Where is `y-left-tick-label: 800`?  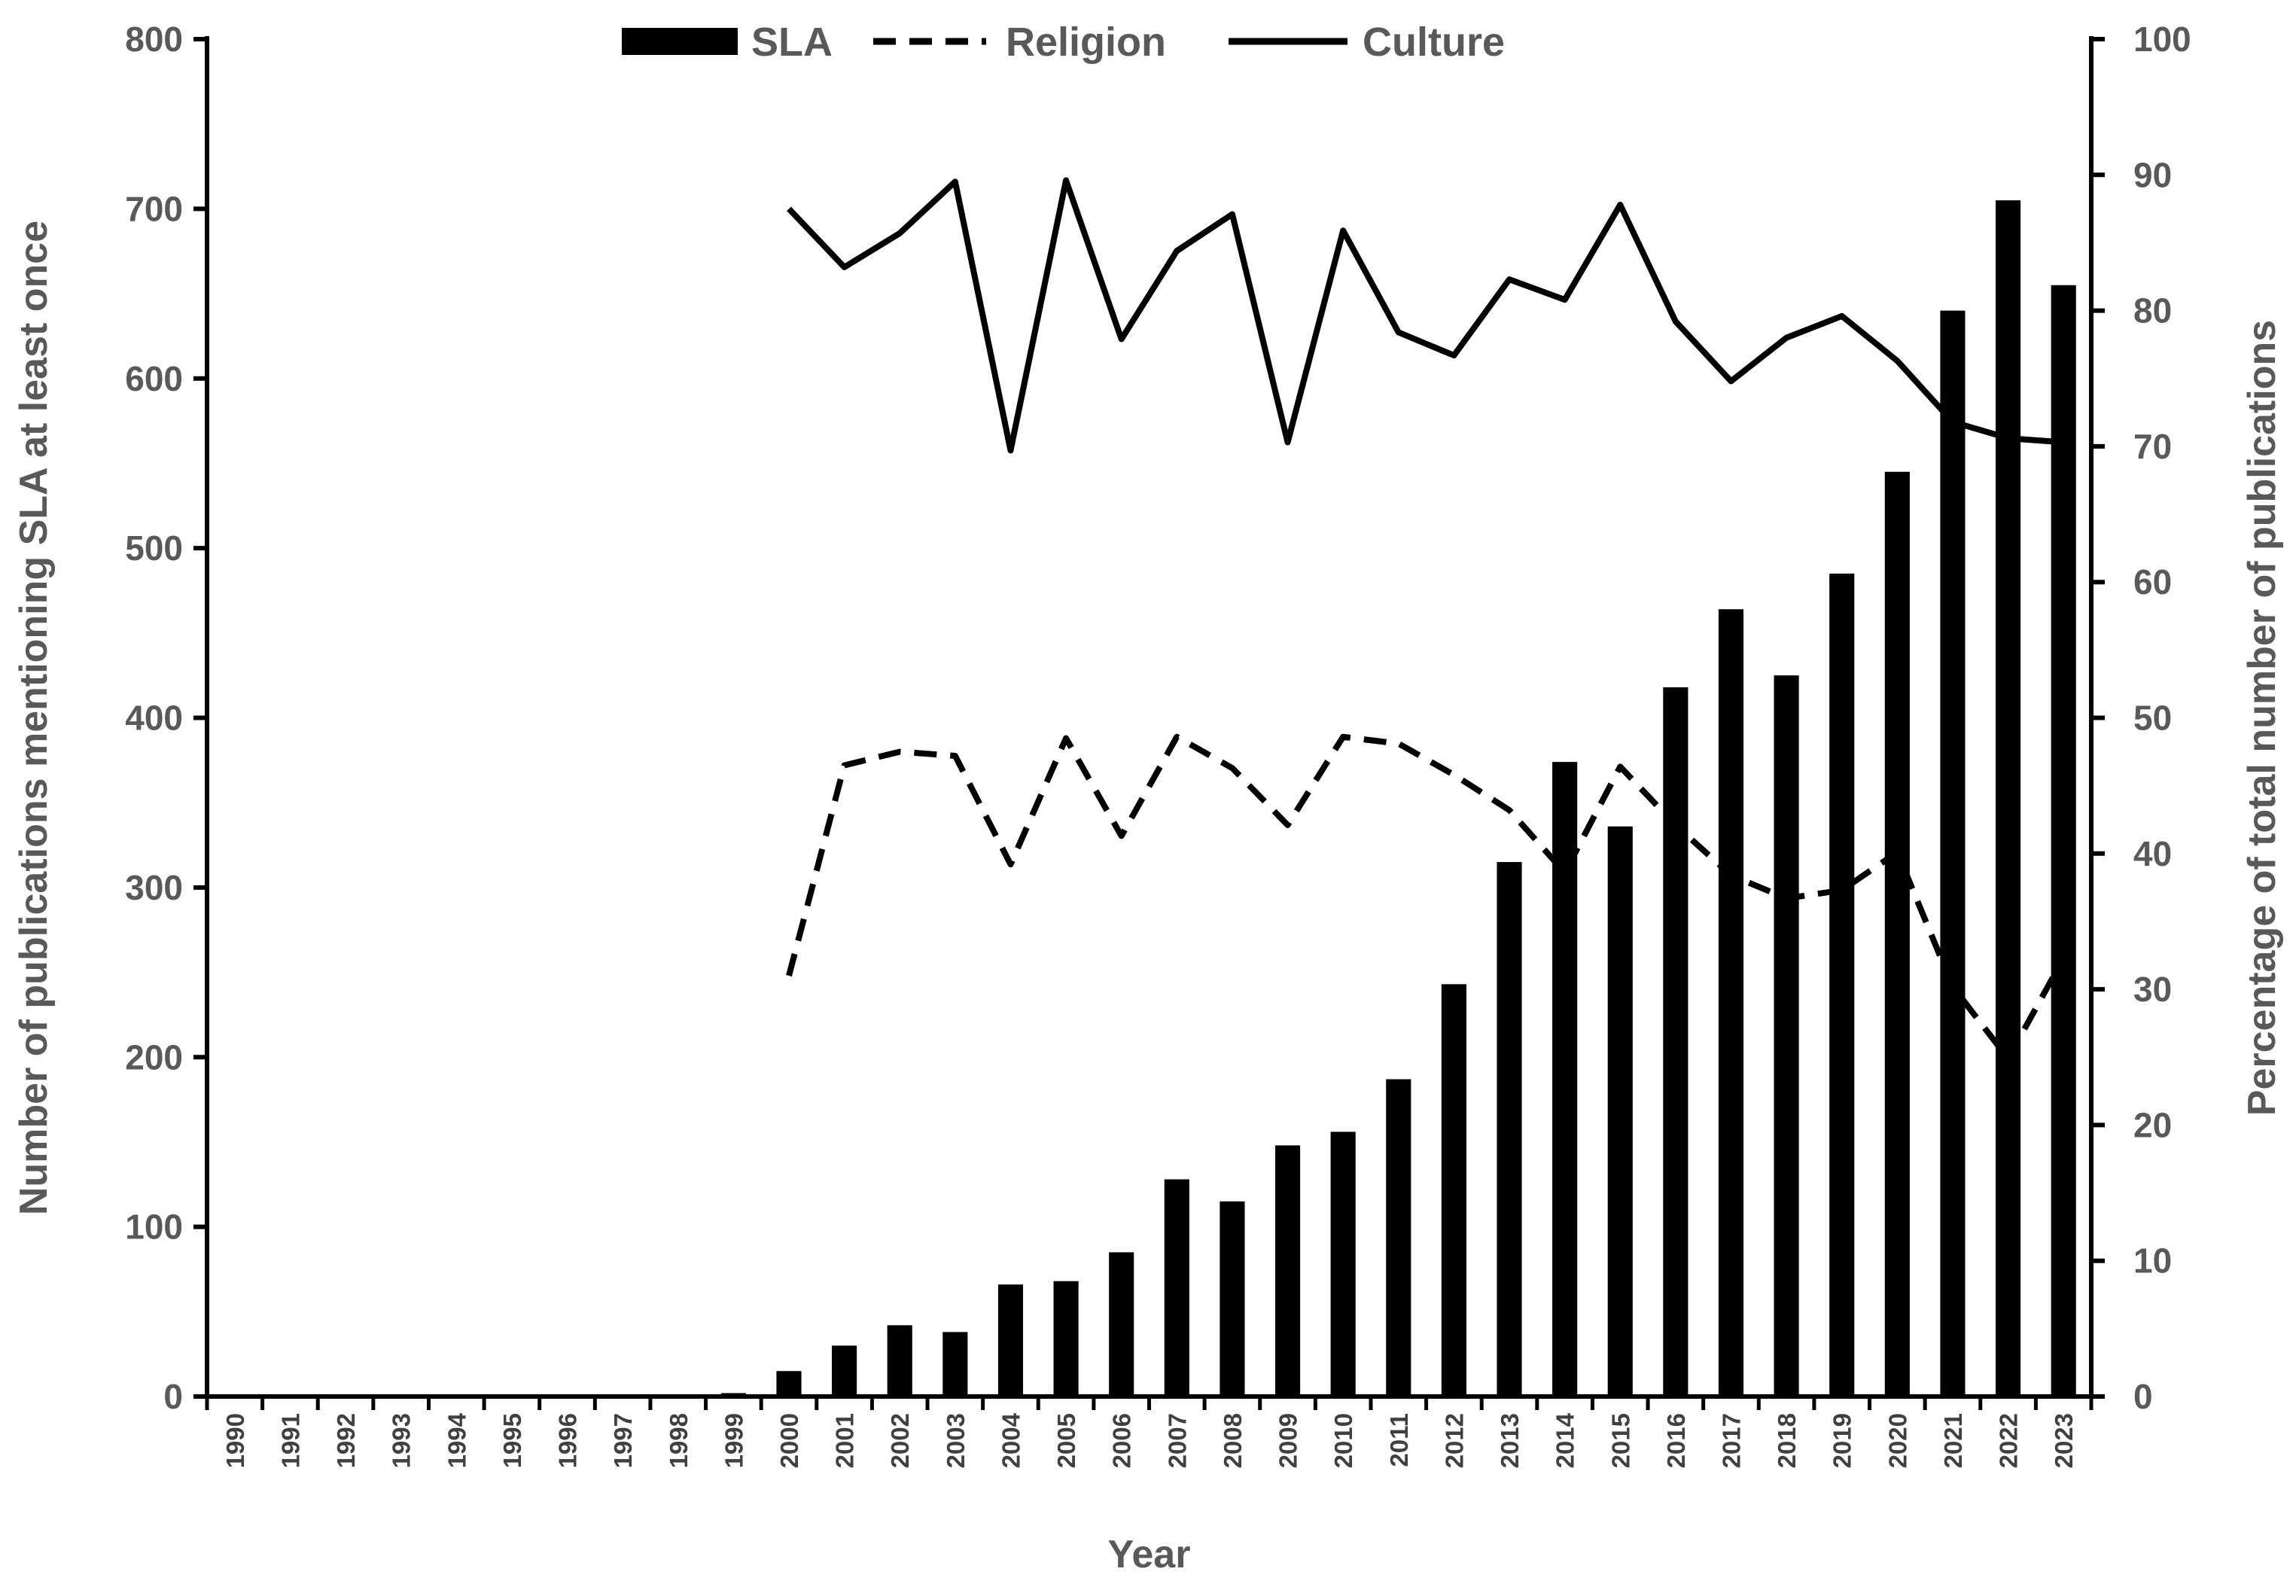 y-left-tick-label: 800 is located at coordinates (154, 40).